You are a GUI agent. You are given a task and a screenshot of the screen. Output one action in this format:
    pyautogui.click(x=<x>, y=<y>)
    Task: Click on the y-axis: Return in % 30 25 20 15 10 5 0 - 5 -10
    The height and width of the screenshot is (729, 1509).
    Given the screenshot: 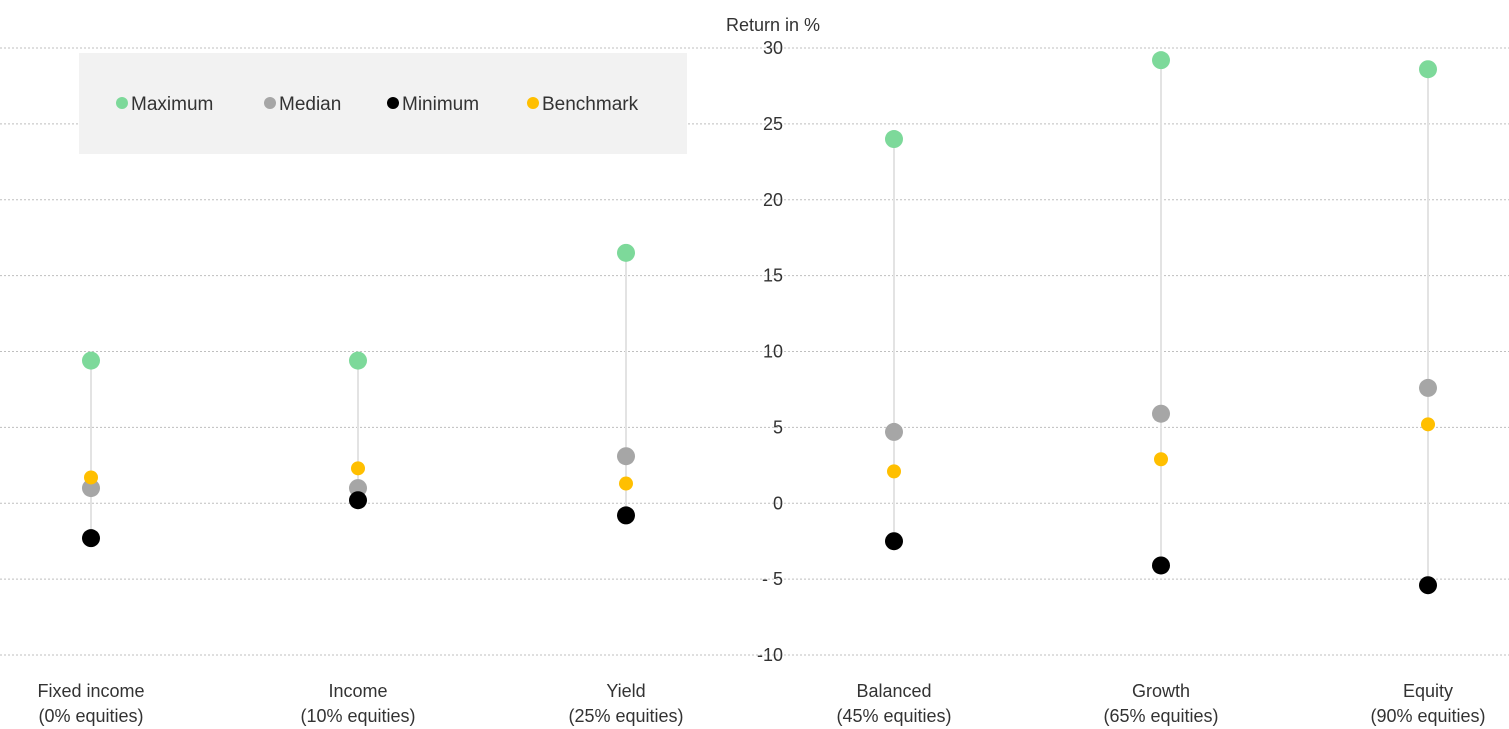 What is the action you would take?
    pyautogui.click(x=773, y=340)
    